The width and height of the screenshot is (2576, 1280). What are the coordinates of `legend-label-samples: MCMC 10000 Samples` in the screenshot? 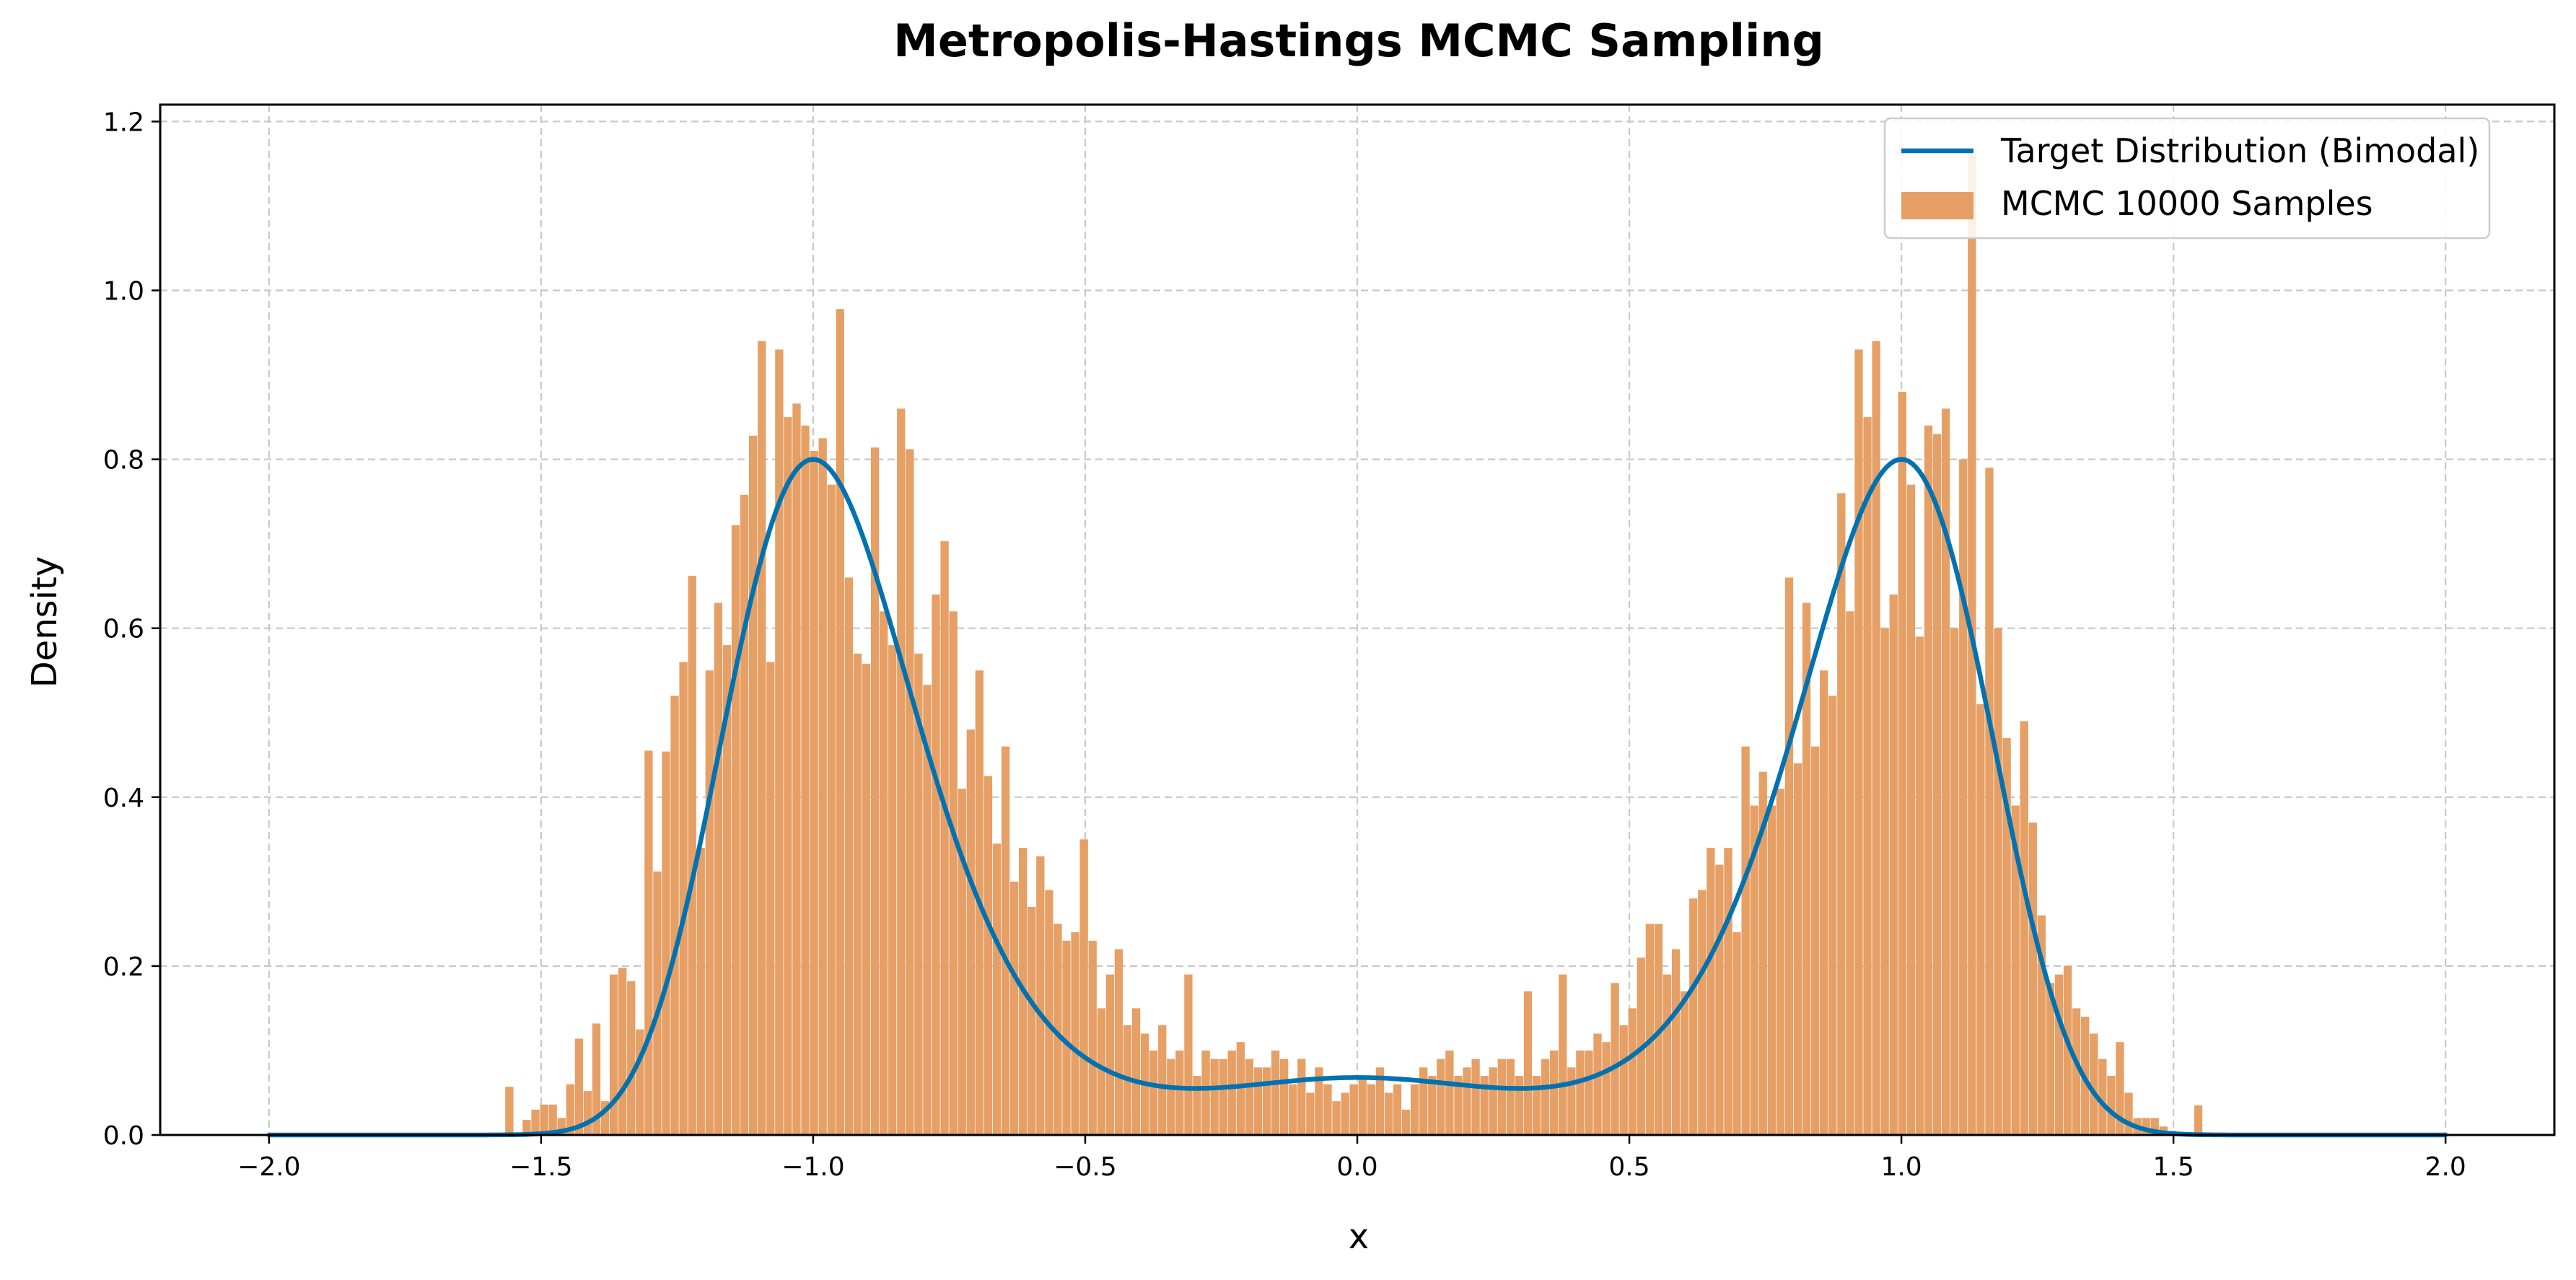 It's located at (2187, 203).